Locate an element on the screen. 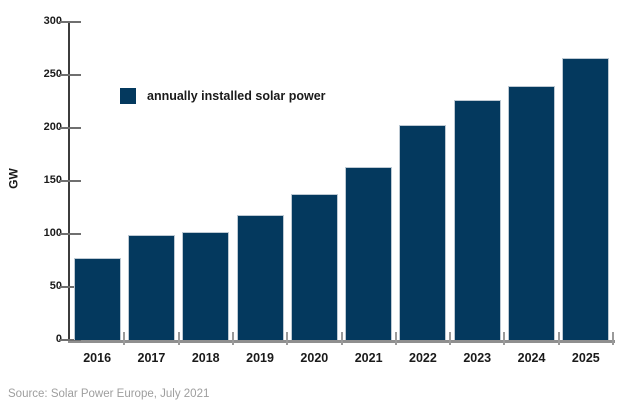 The width and height of the screenshot is (620, 414). x-tick-label: 2025 is located at coordinates (585, 358).